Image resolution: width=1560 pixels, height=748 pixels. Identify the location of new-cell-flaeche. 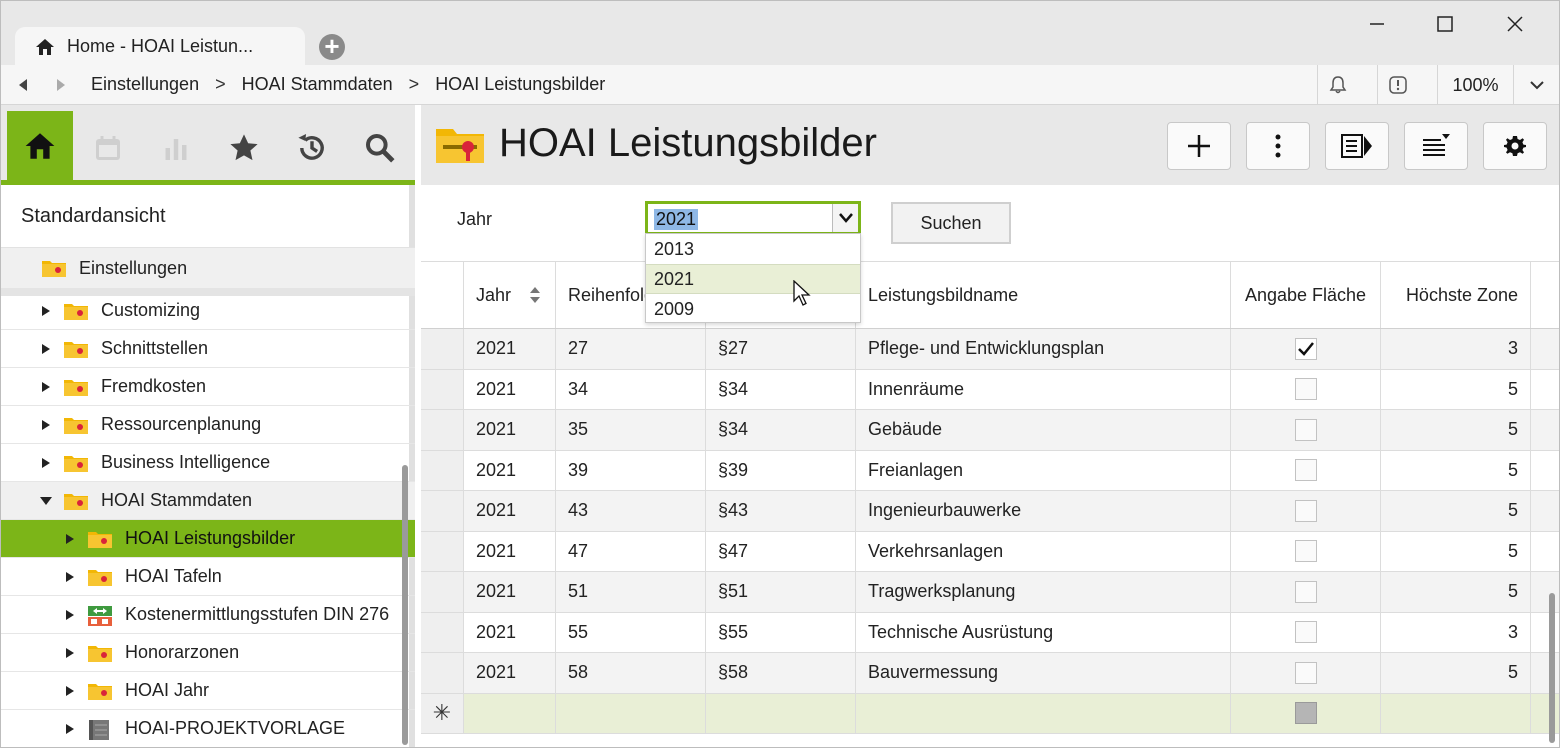
(1305, 713).